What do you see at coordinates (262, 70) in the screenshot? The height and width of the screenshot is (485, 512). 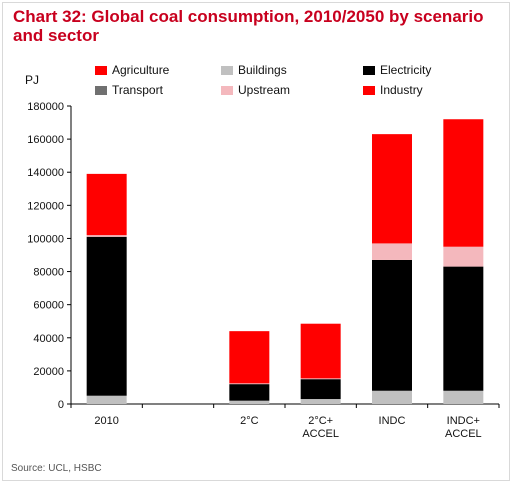 I see `legend-label: Buildings` at bounding box center [262, 70].